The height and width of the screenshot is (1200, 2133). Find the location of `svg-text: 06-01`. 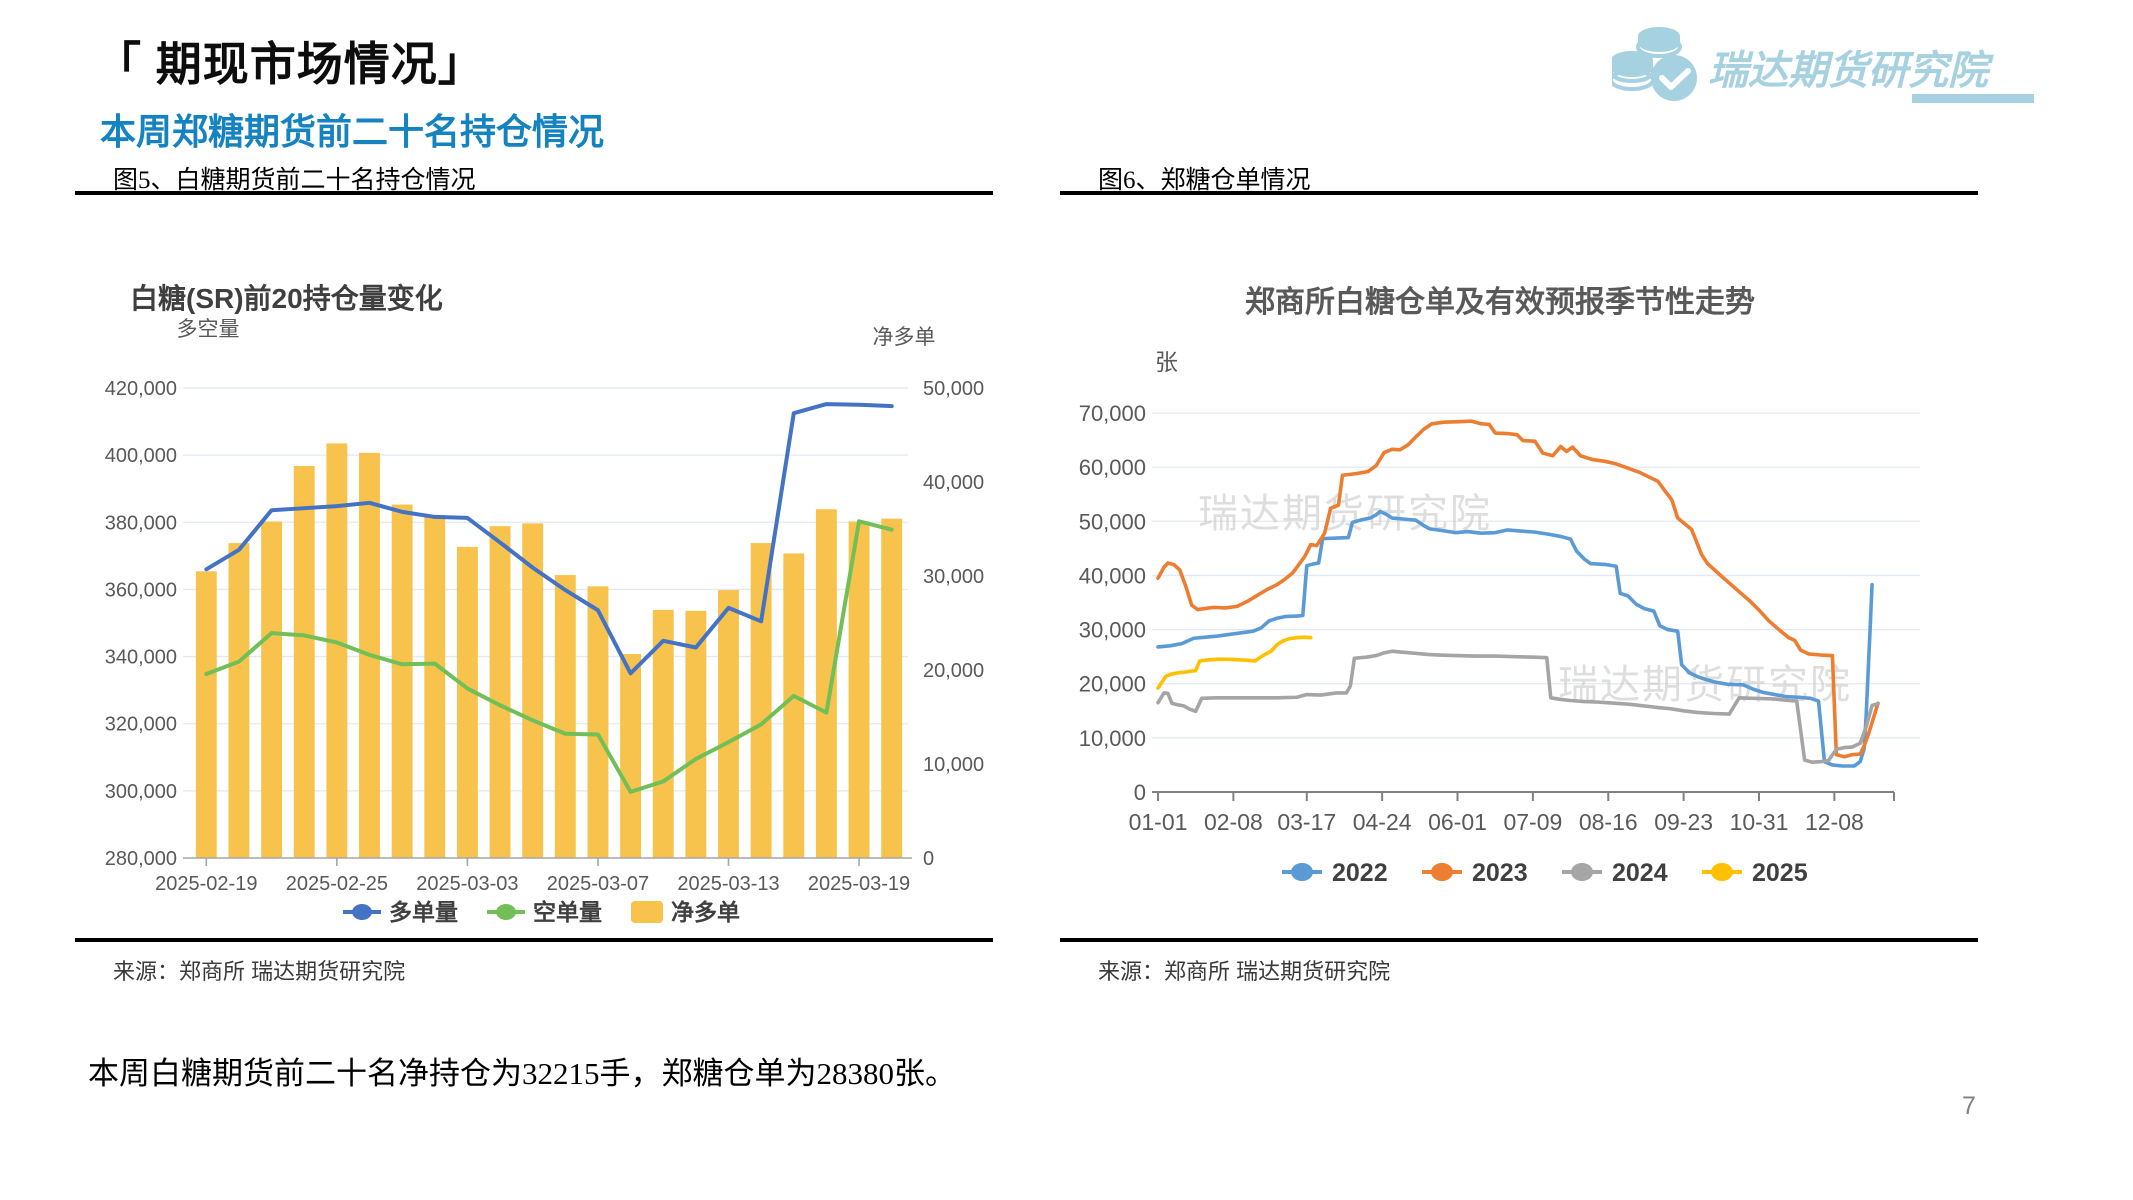

svg-text: 06-01 is located at coordinates (1457, 822).